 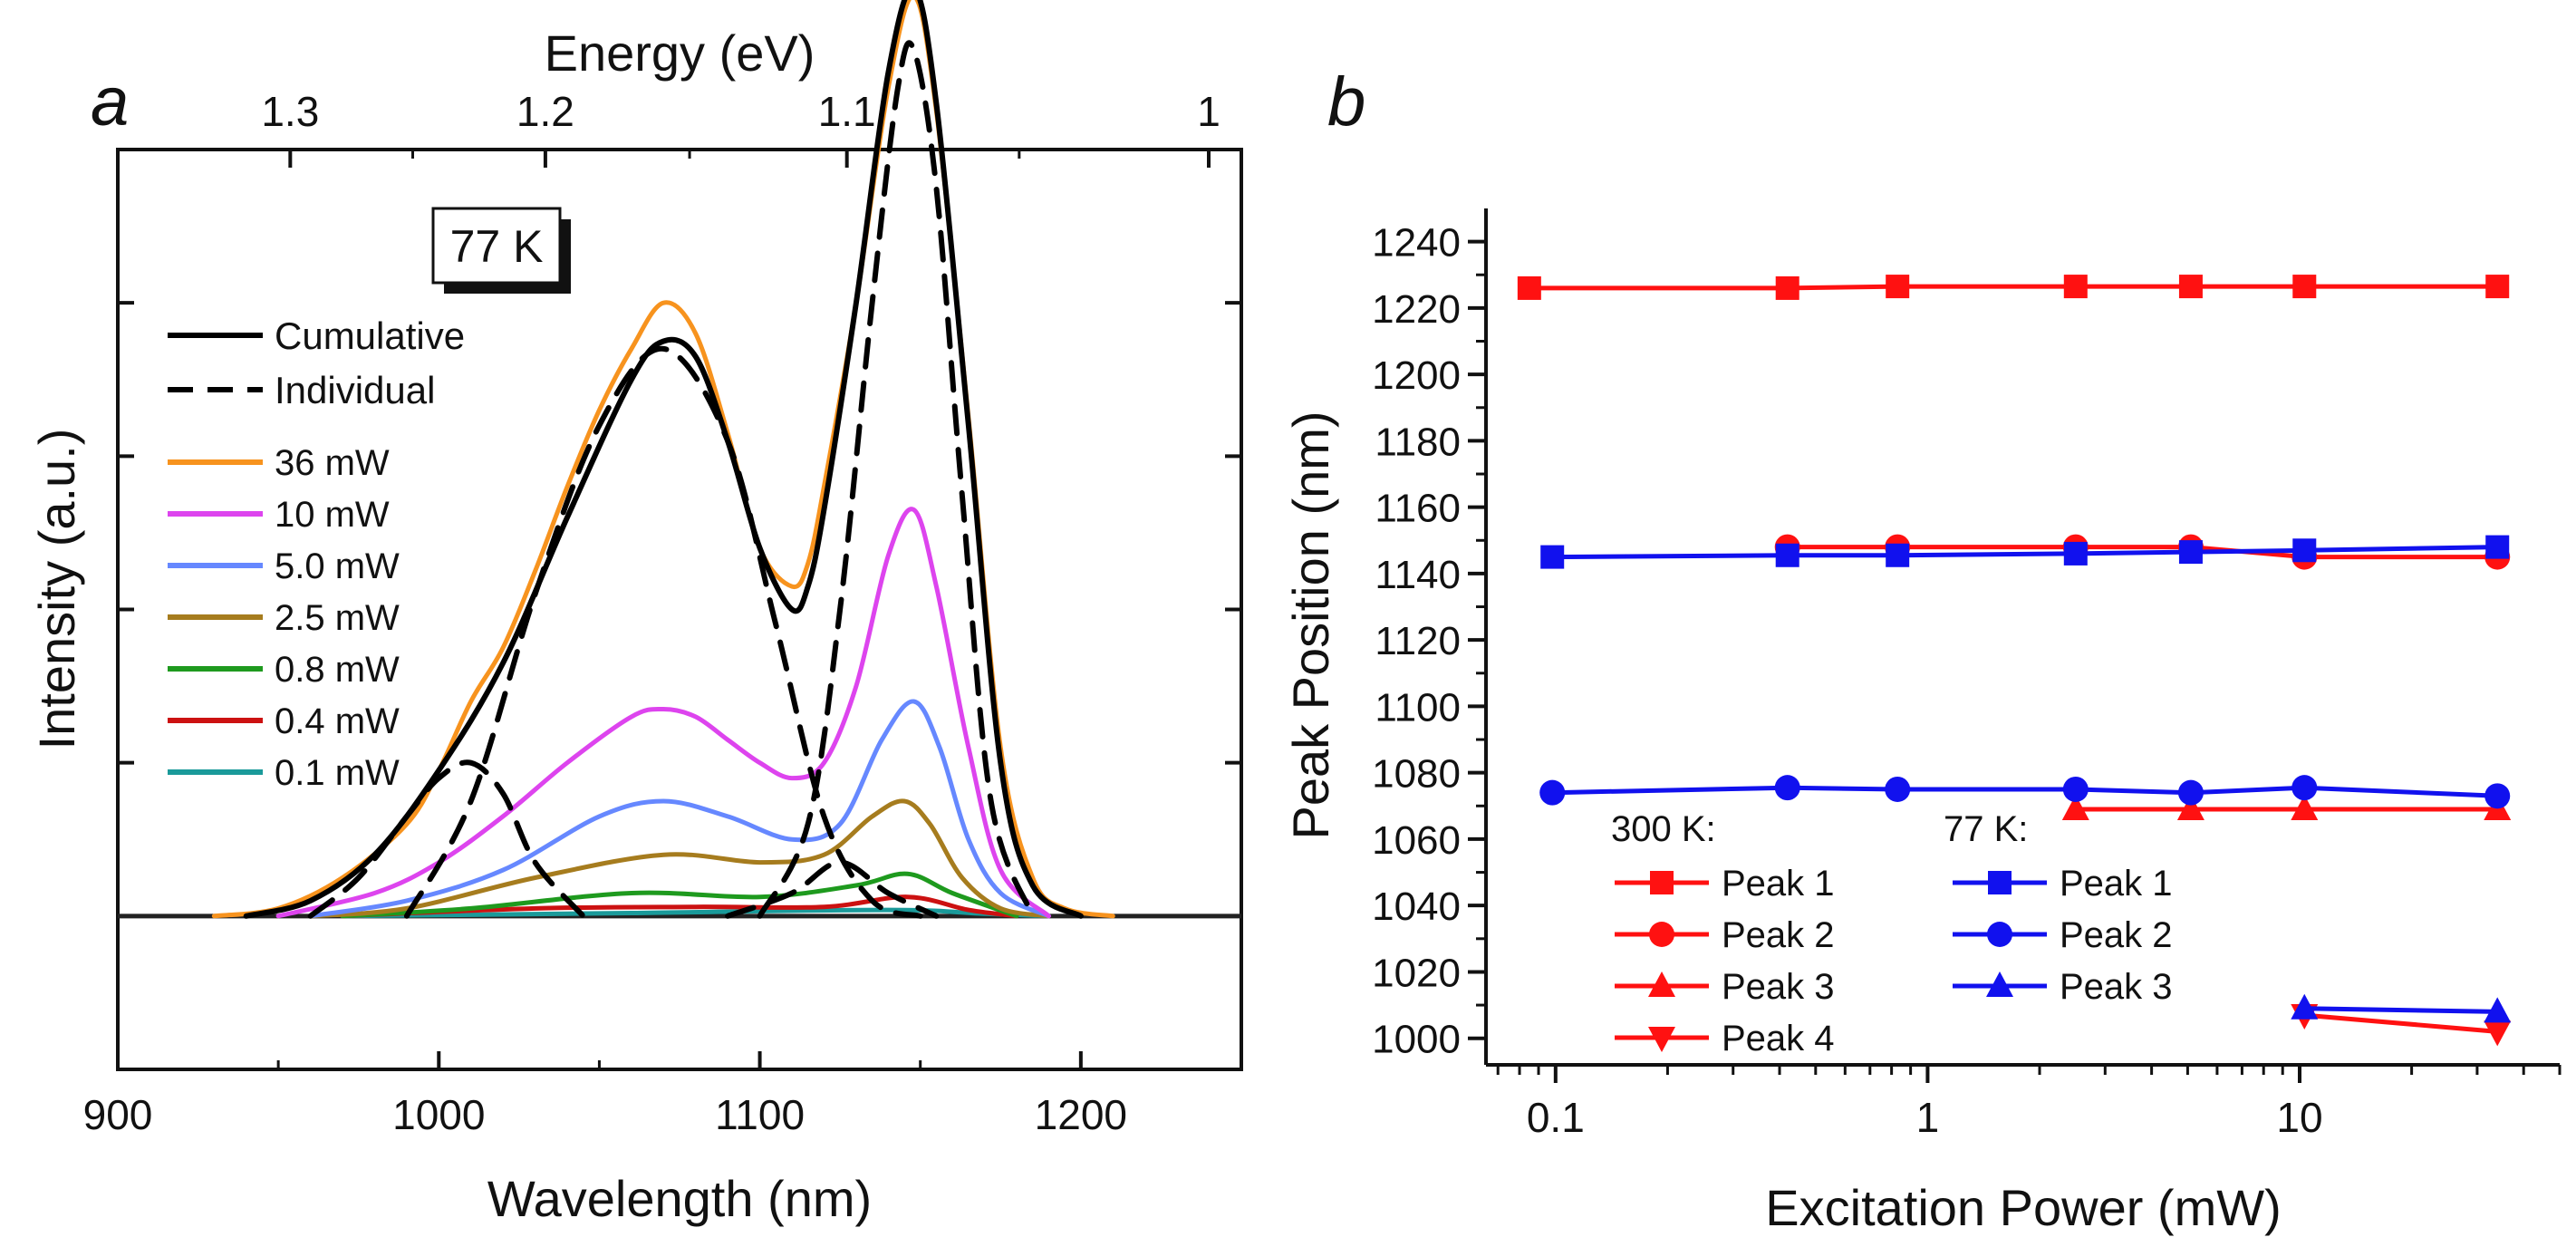 What do you see at coordinates (1346, 101) in the screenshot?
I see `panel-b-label: b` at bounding box center [1346, 101].